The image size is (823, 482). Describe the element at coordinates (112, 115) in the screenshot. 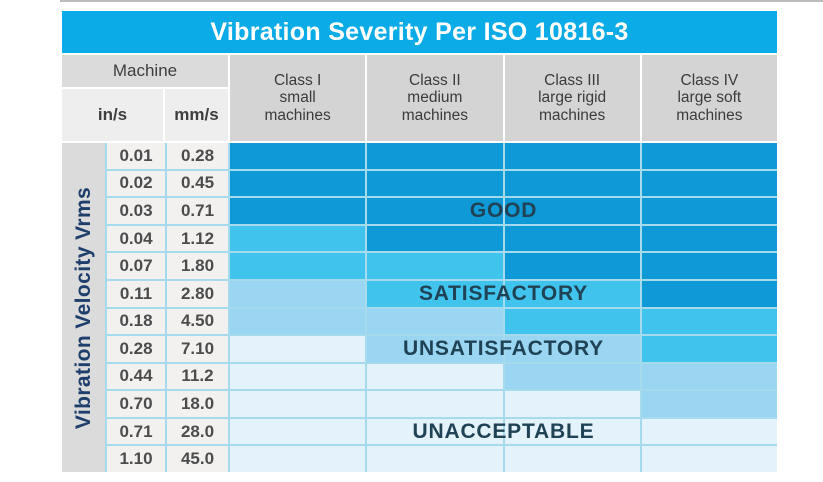

I see `unit-in-s-cell: in/s` at that location.